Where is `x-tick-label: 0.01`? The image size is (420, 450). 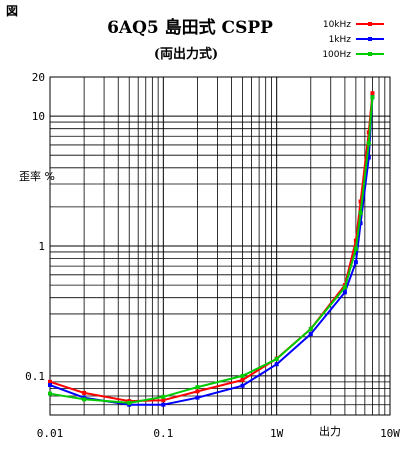
x-tick-label: 0.01 is located at coordinates (50, 433).